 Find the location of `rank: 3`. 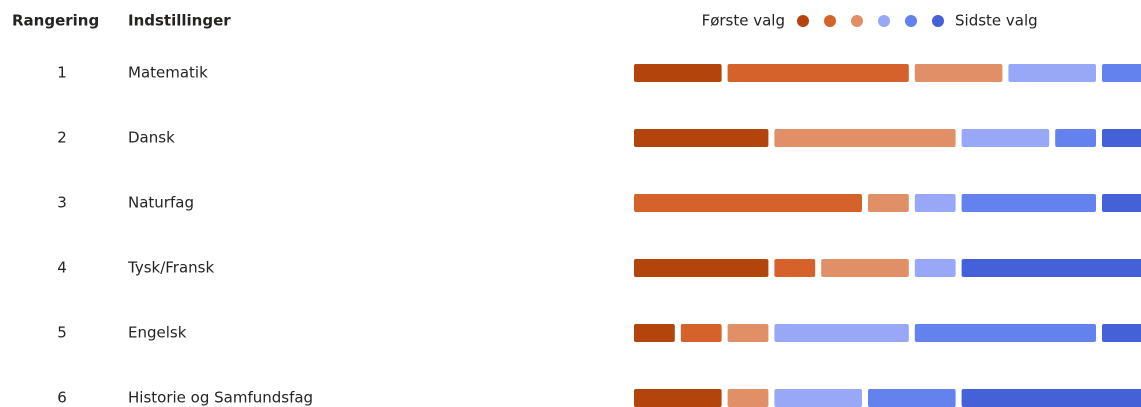

rank: 3 is located at coordinates (62, 203).